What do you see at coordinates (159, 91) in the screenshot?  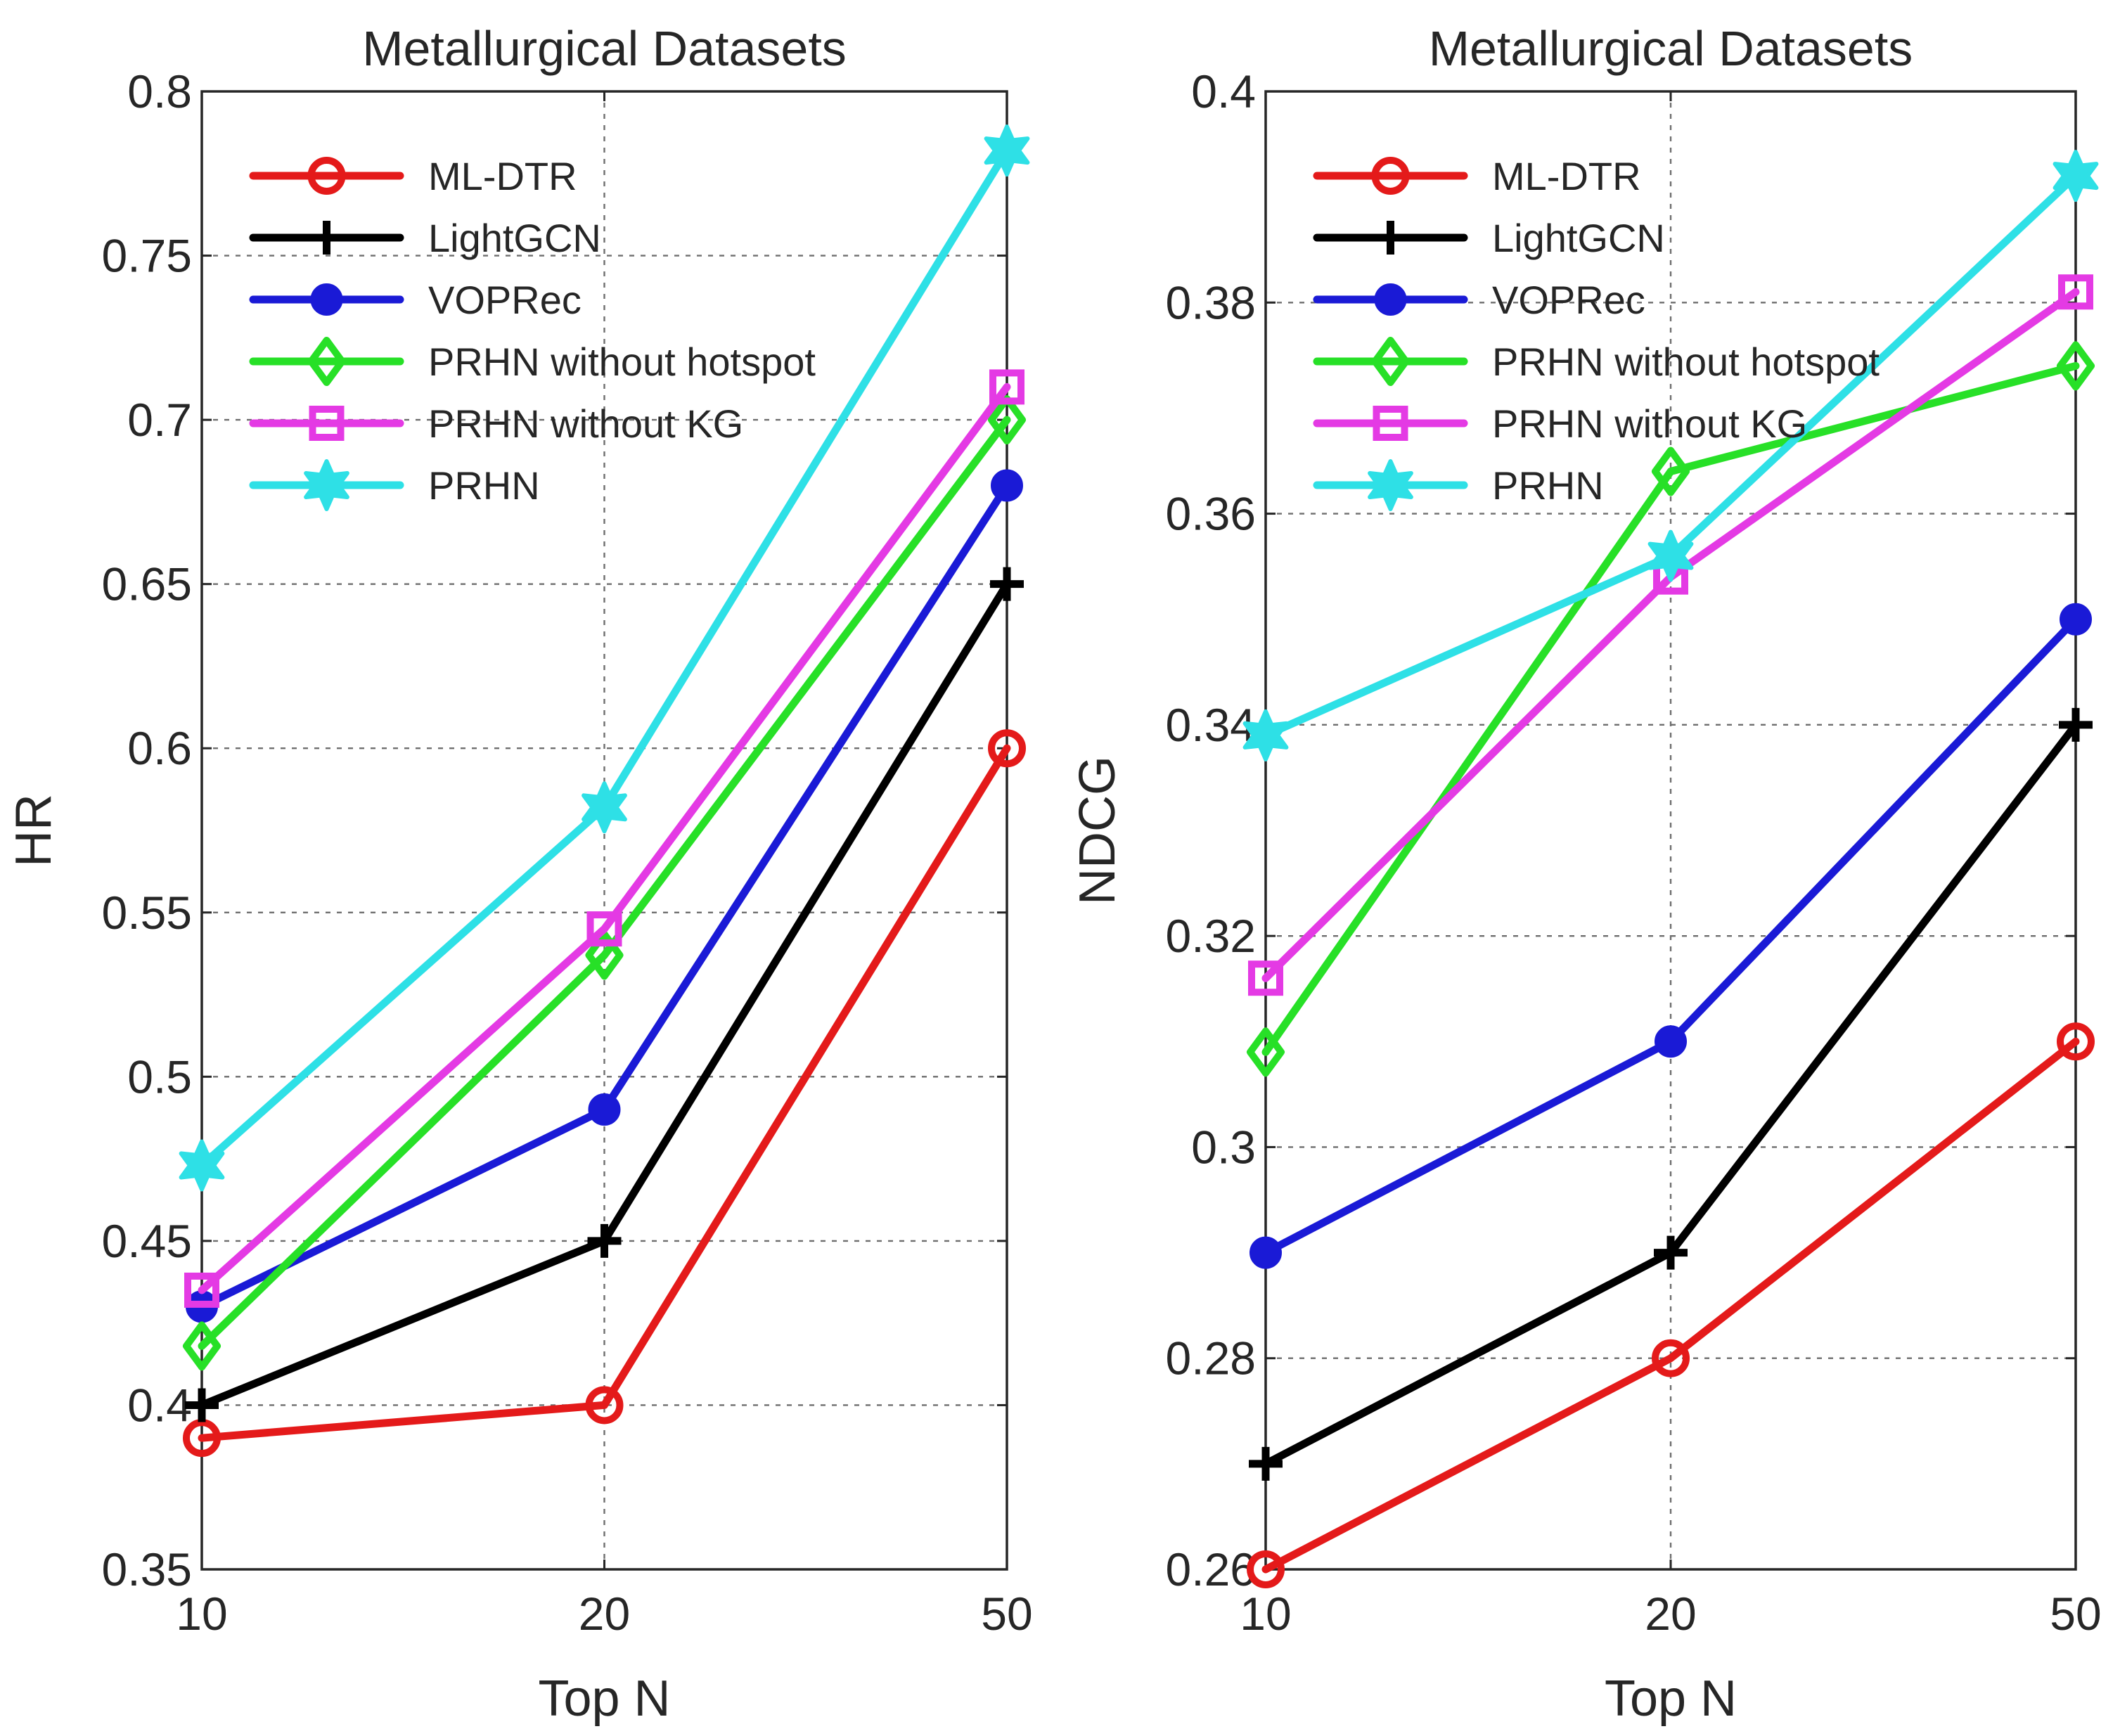 I see `y-tick-label: 0.8` at bounding box center [159, 91].